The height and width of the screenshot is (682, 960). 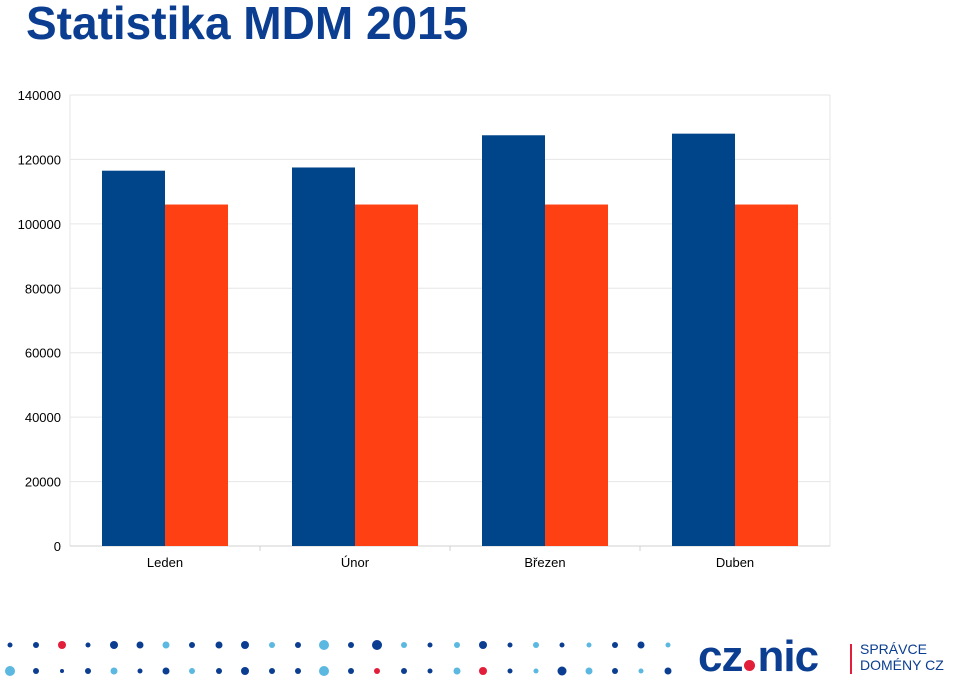 I want to click on page-title: Statistika MDM 2015, so click(x=247, y=24).